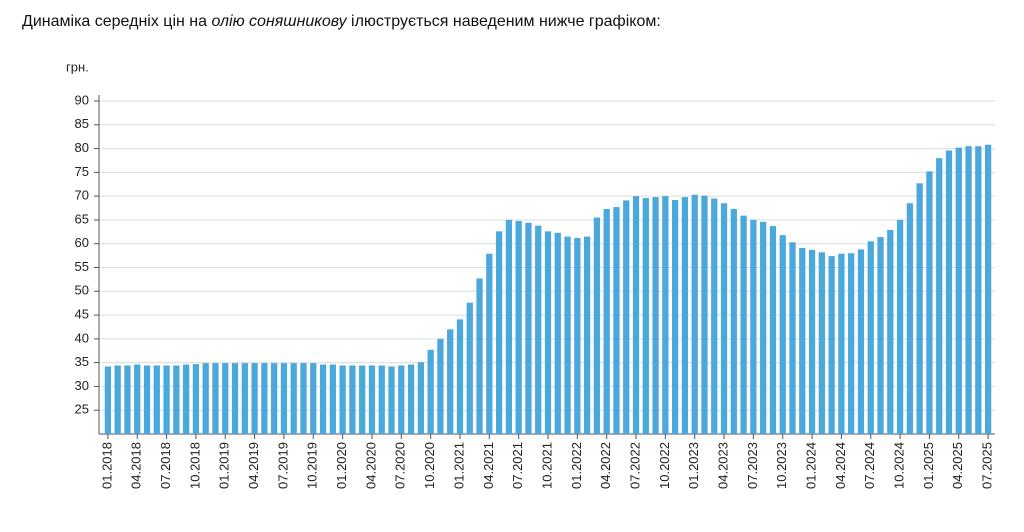  I want to click on x-tick-label: 04.2024, so click(840, 465).